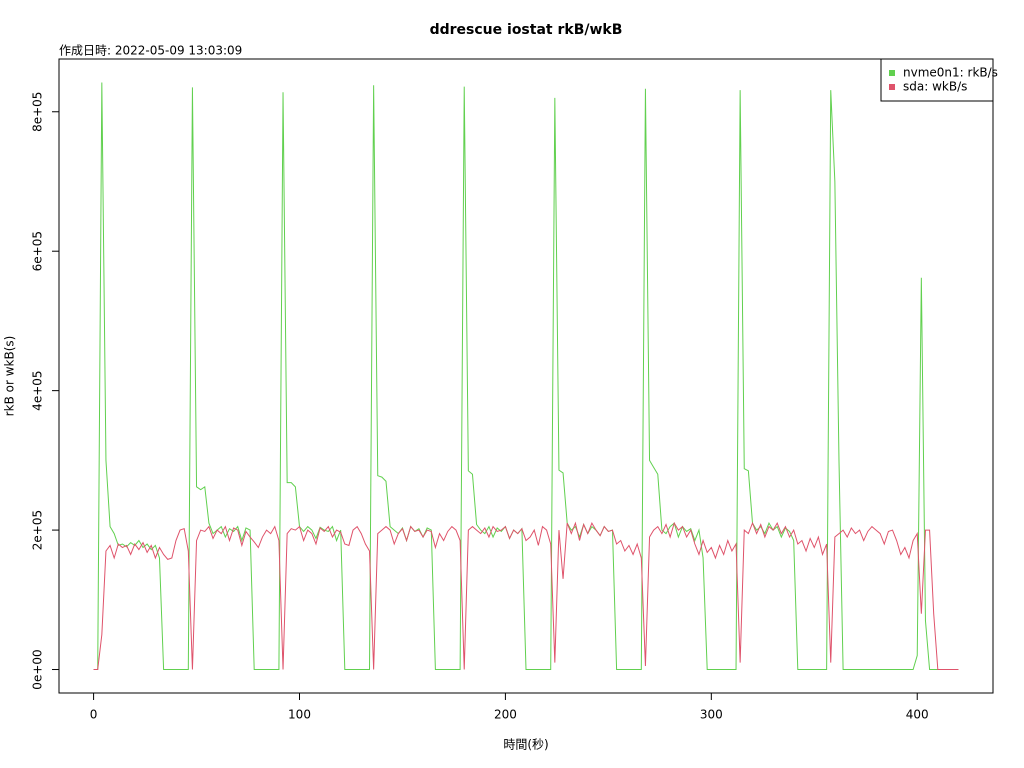 Image resolution: width=1024 pixels, height=768 pixels. Describe the element at coordinates (38, 390) in the screenshot. I see `y-tick-label: 4e+05` at that location.